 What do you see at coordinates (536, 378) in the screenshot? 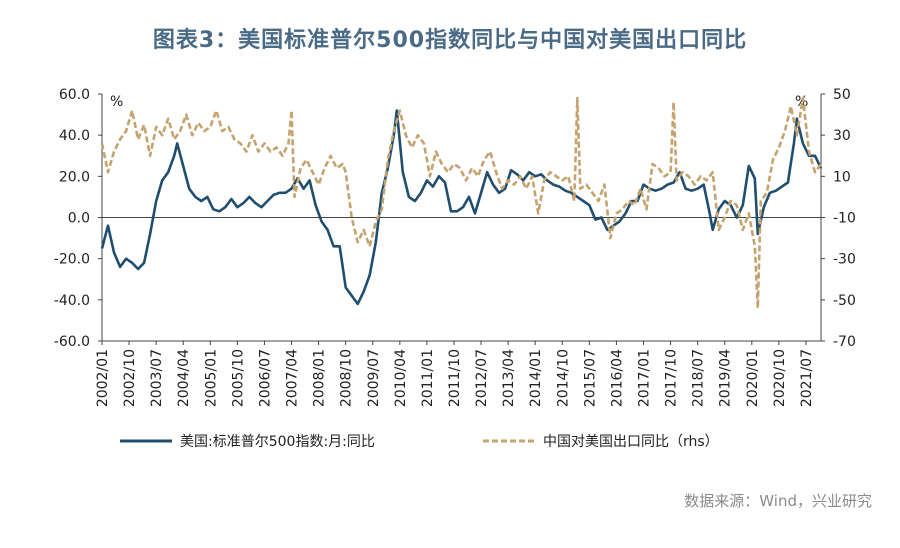
I see `x-tick-label: 2014/01` at bounding box center [536, 378].